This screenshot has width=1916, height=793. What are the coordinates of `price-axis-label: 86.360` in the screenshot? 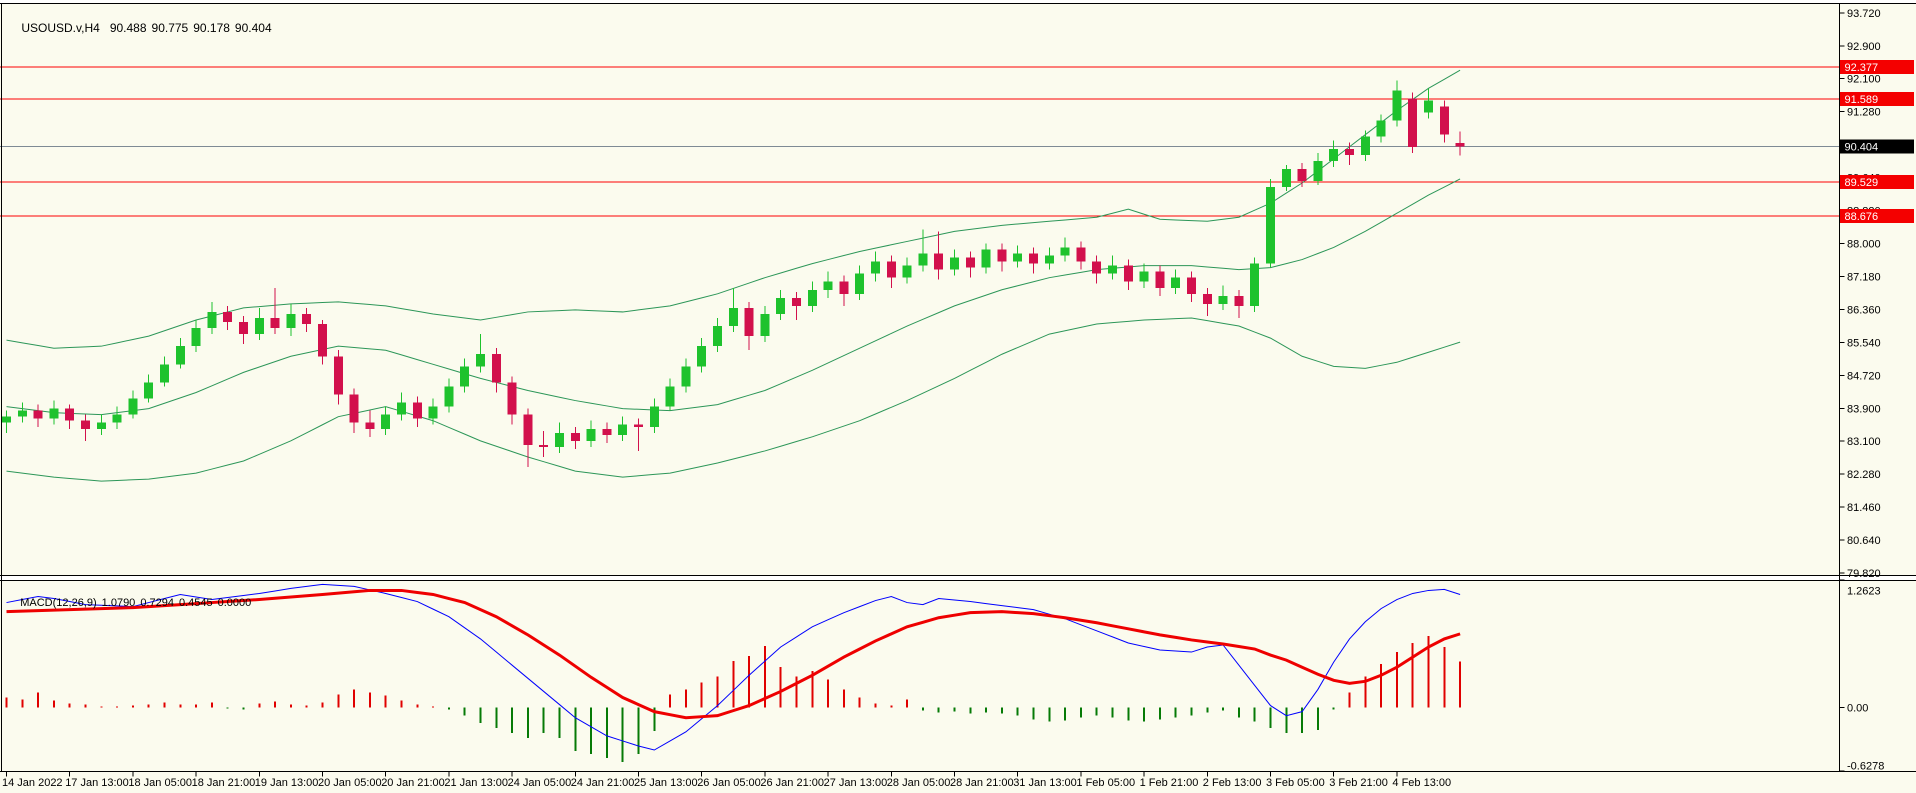 It's located at (1864, 311).